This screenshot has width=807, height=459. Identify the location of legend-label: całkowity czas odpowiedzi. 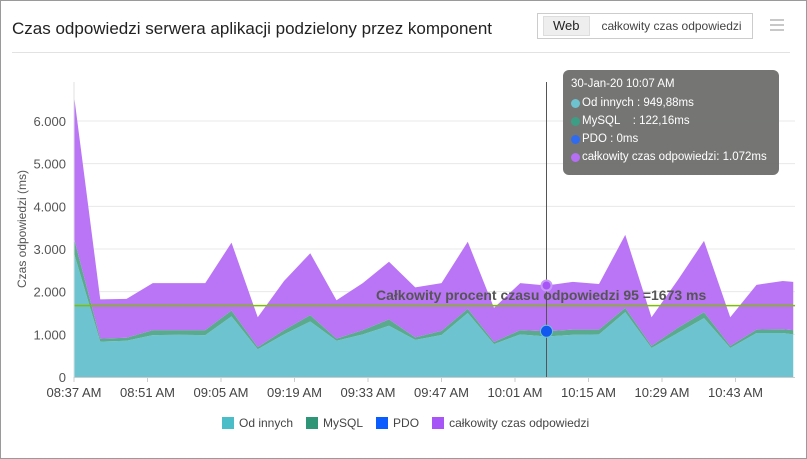
(519, 423).